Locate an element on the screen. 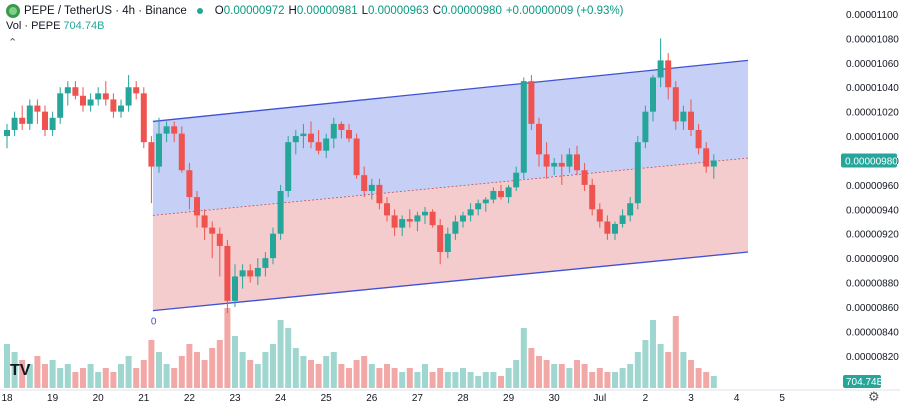  market-status-dot is located at coordinates (199, 11).